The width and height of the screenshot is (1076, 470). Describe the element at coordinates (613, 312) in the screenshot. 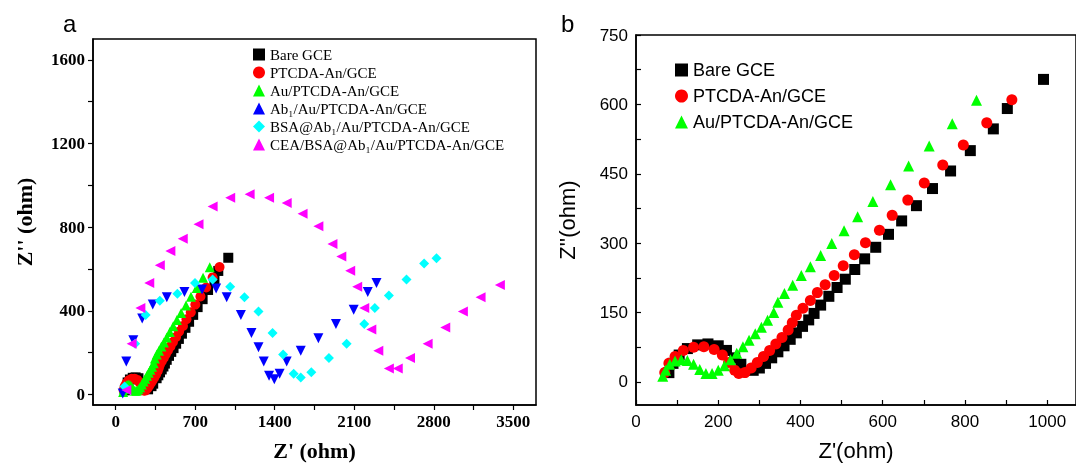

I see `y-tick-label: 150` at that location.